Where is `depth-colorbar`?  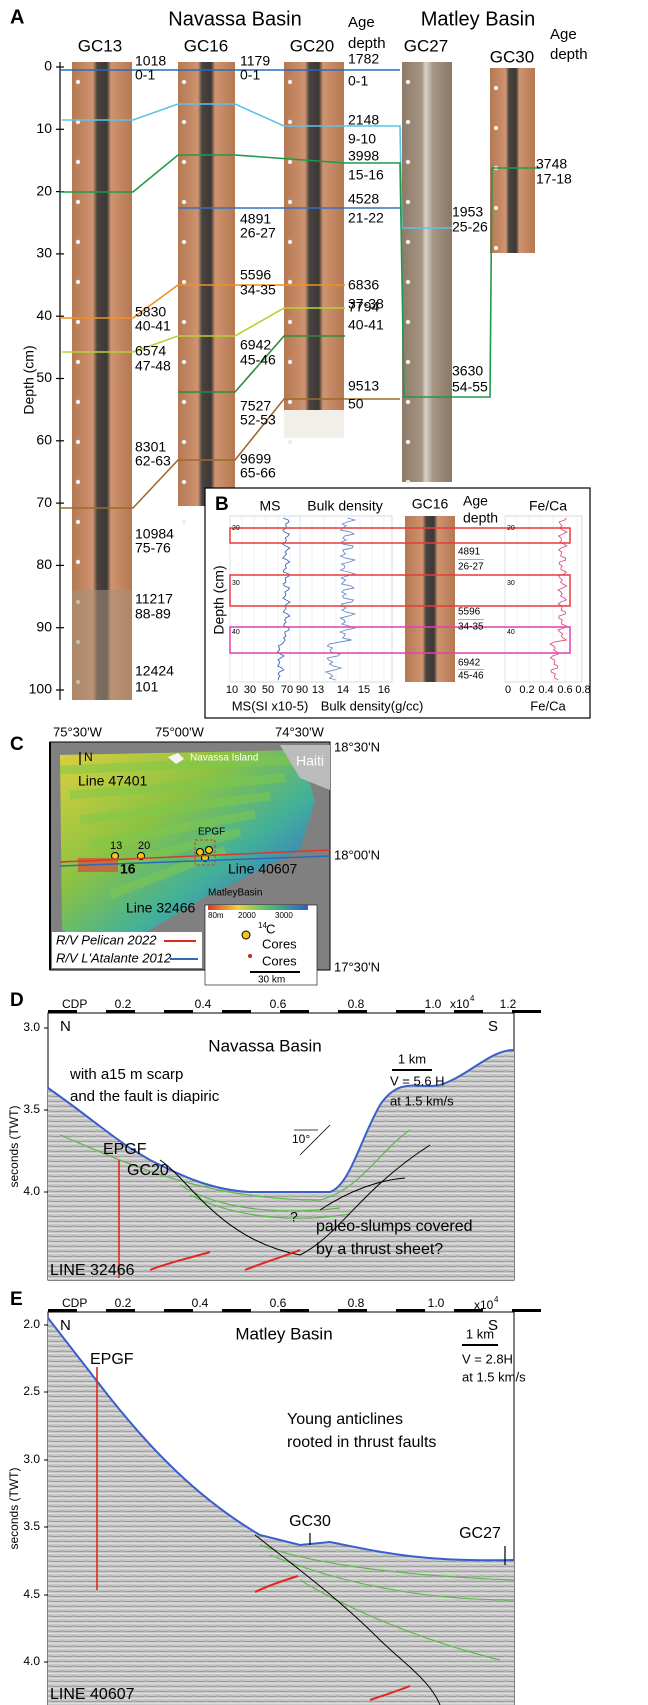
depth-colorbar is located at coordinates (258, 907).